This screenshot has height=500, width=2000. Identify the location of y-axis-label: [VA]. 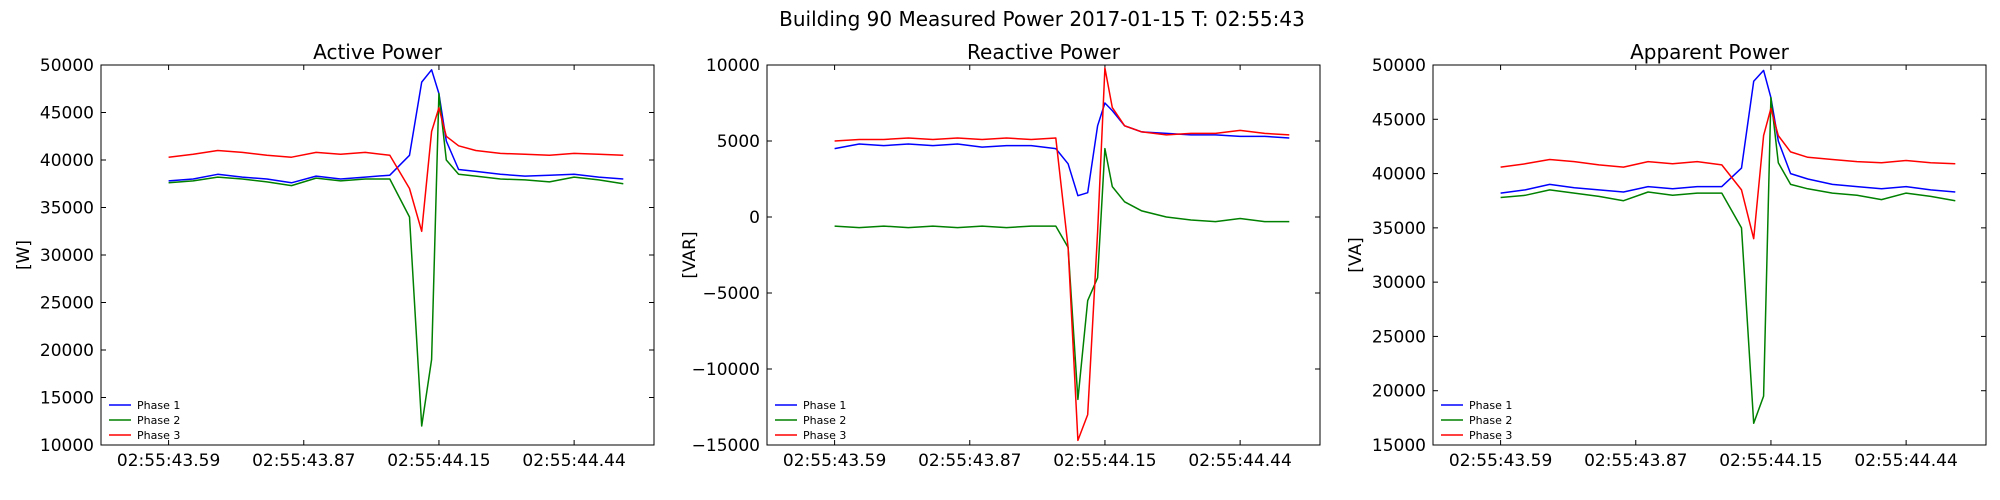
(1356, 254).